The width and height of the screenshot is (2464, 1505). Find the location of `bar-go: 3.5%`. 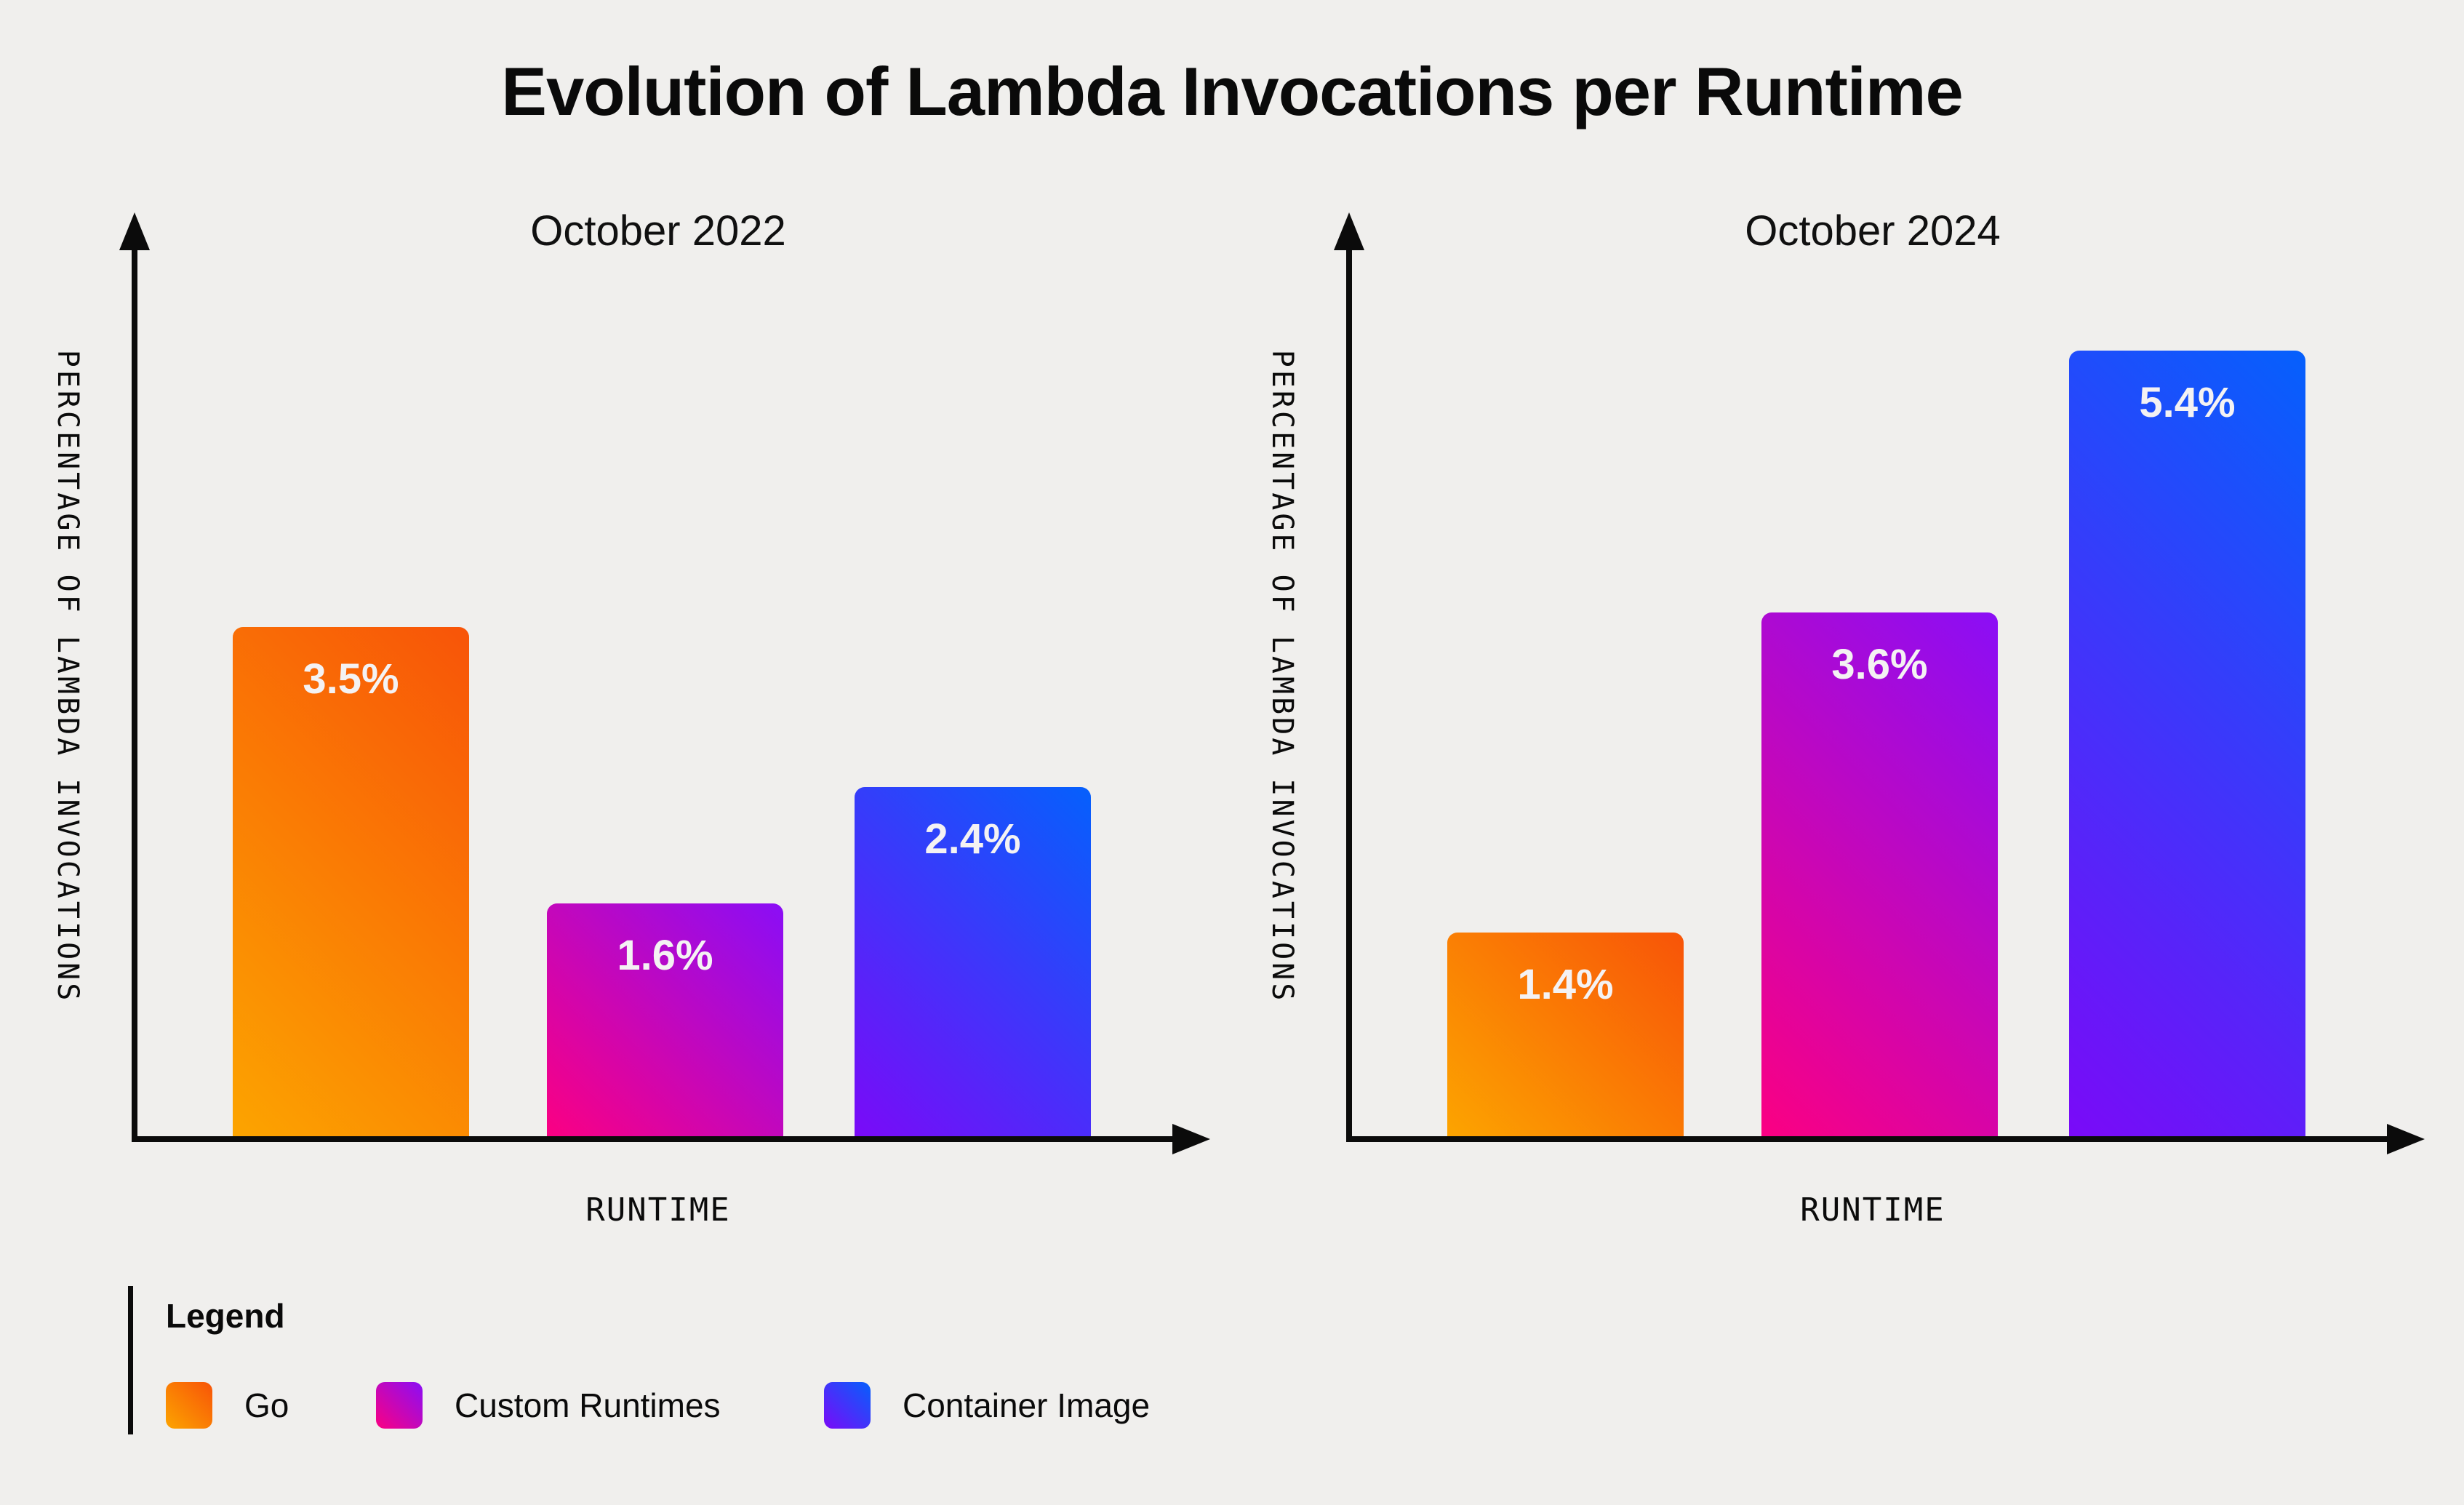

bar-go: 3.5% is located at coordinates (351, 881).